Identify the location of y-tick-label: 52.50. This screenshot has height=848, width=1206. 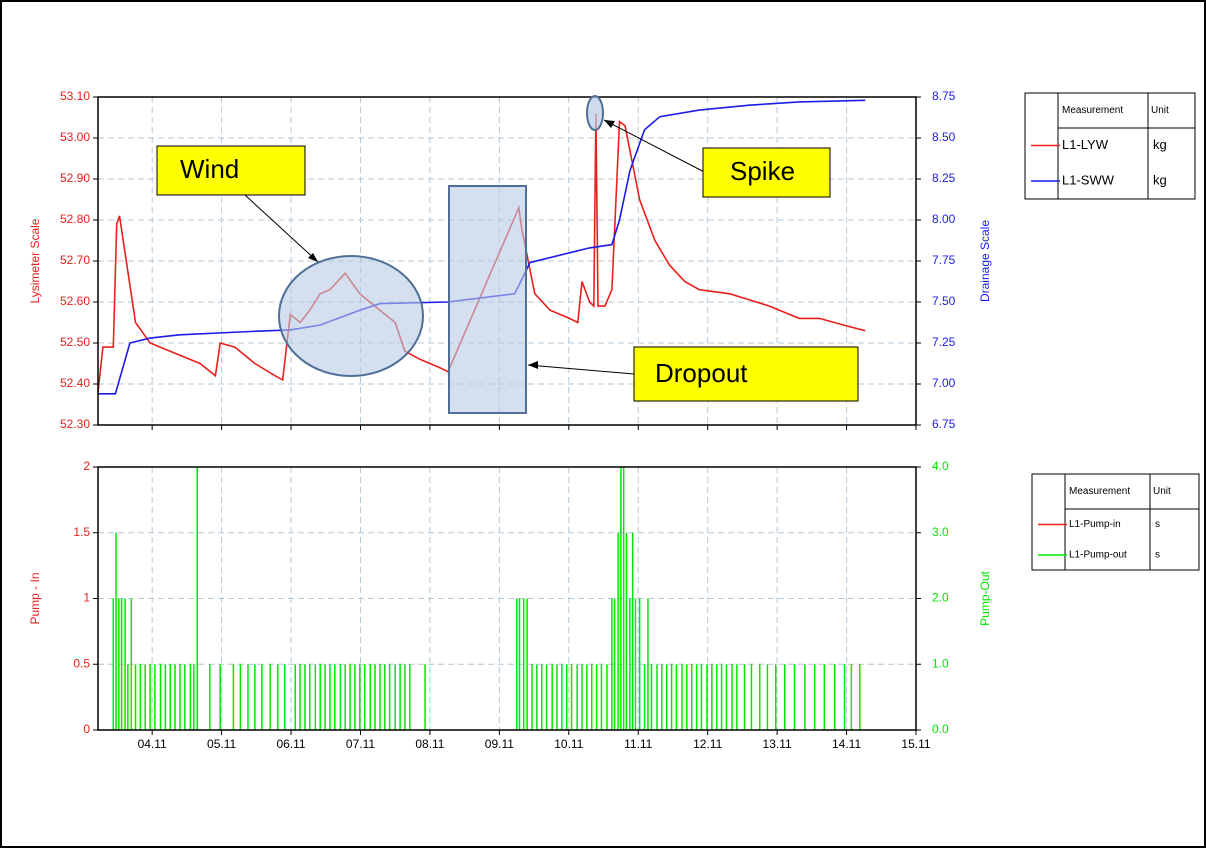
(75, 342).